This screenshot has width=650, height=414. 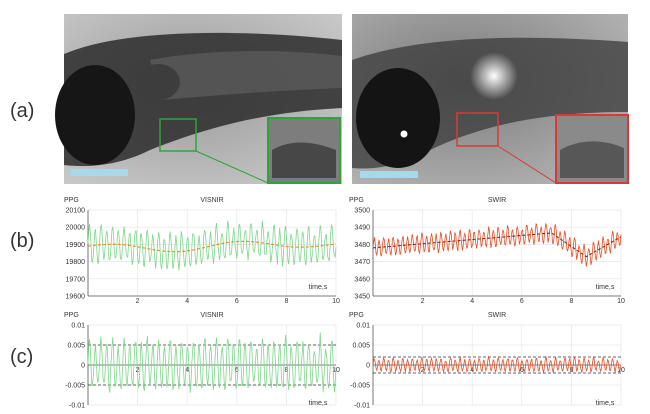 What do you see at coordinates (76, 245) in the screenshot?
I see `y-tick-label: 19900` at bounding box center [76, 245].